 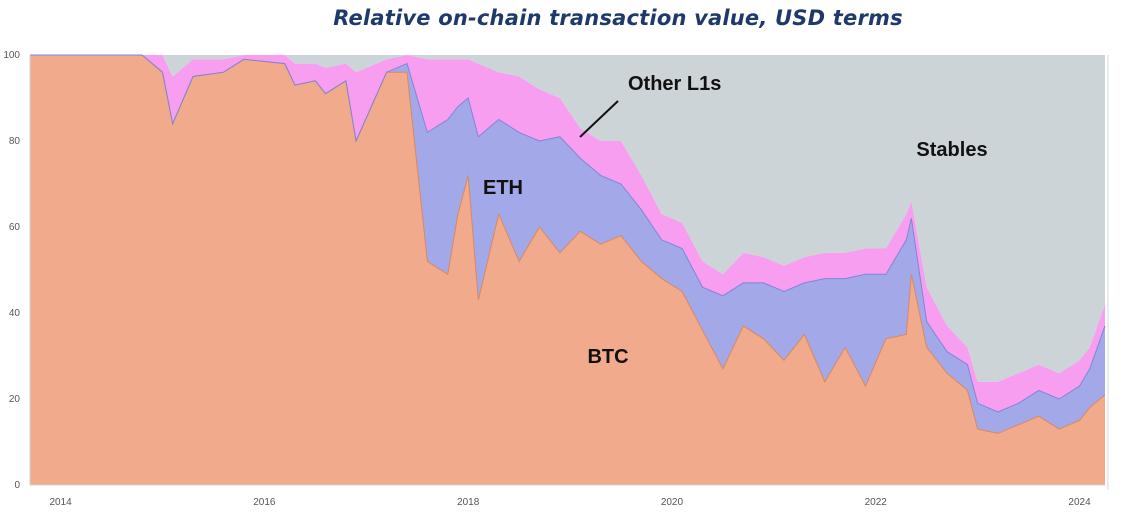 I want to click on other-l1s-pointer-line, so click(x=599, y=119).